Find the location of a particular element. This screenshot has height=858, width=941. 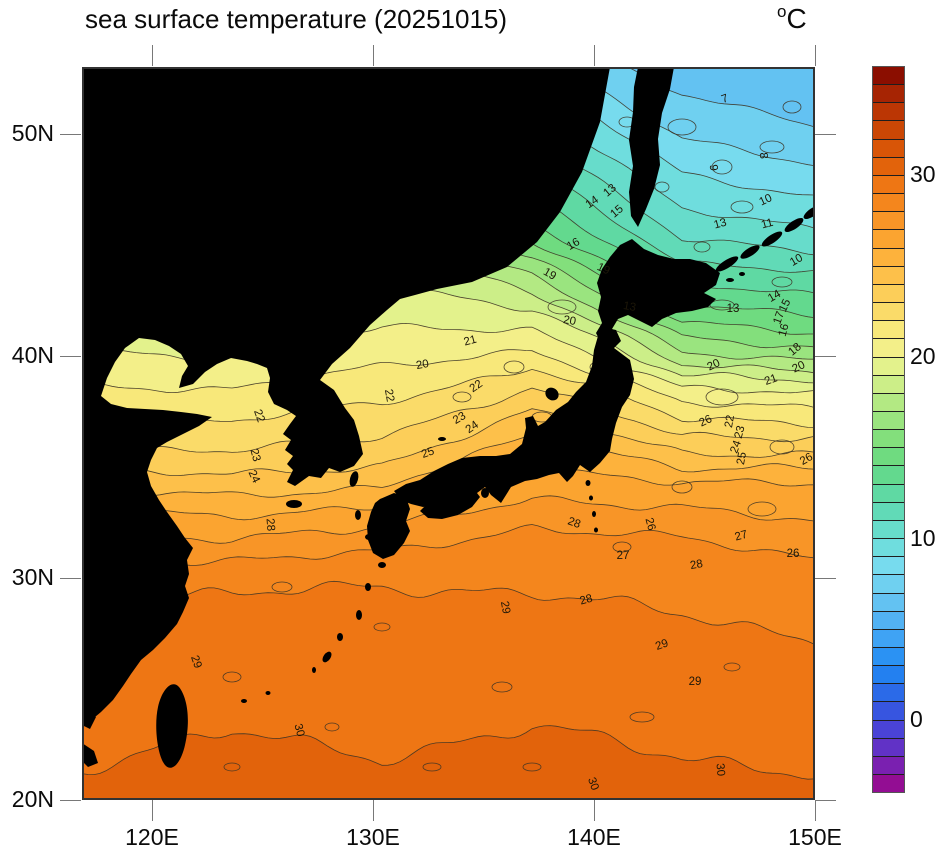

contour-label-10: 10 is located at coordinates (765, 200).